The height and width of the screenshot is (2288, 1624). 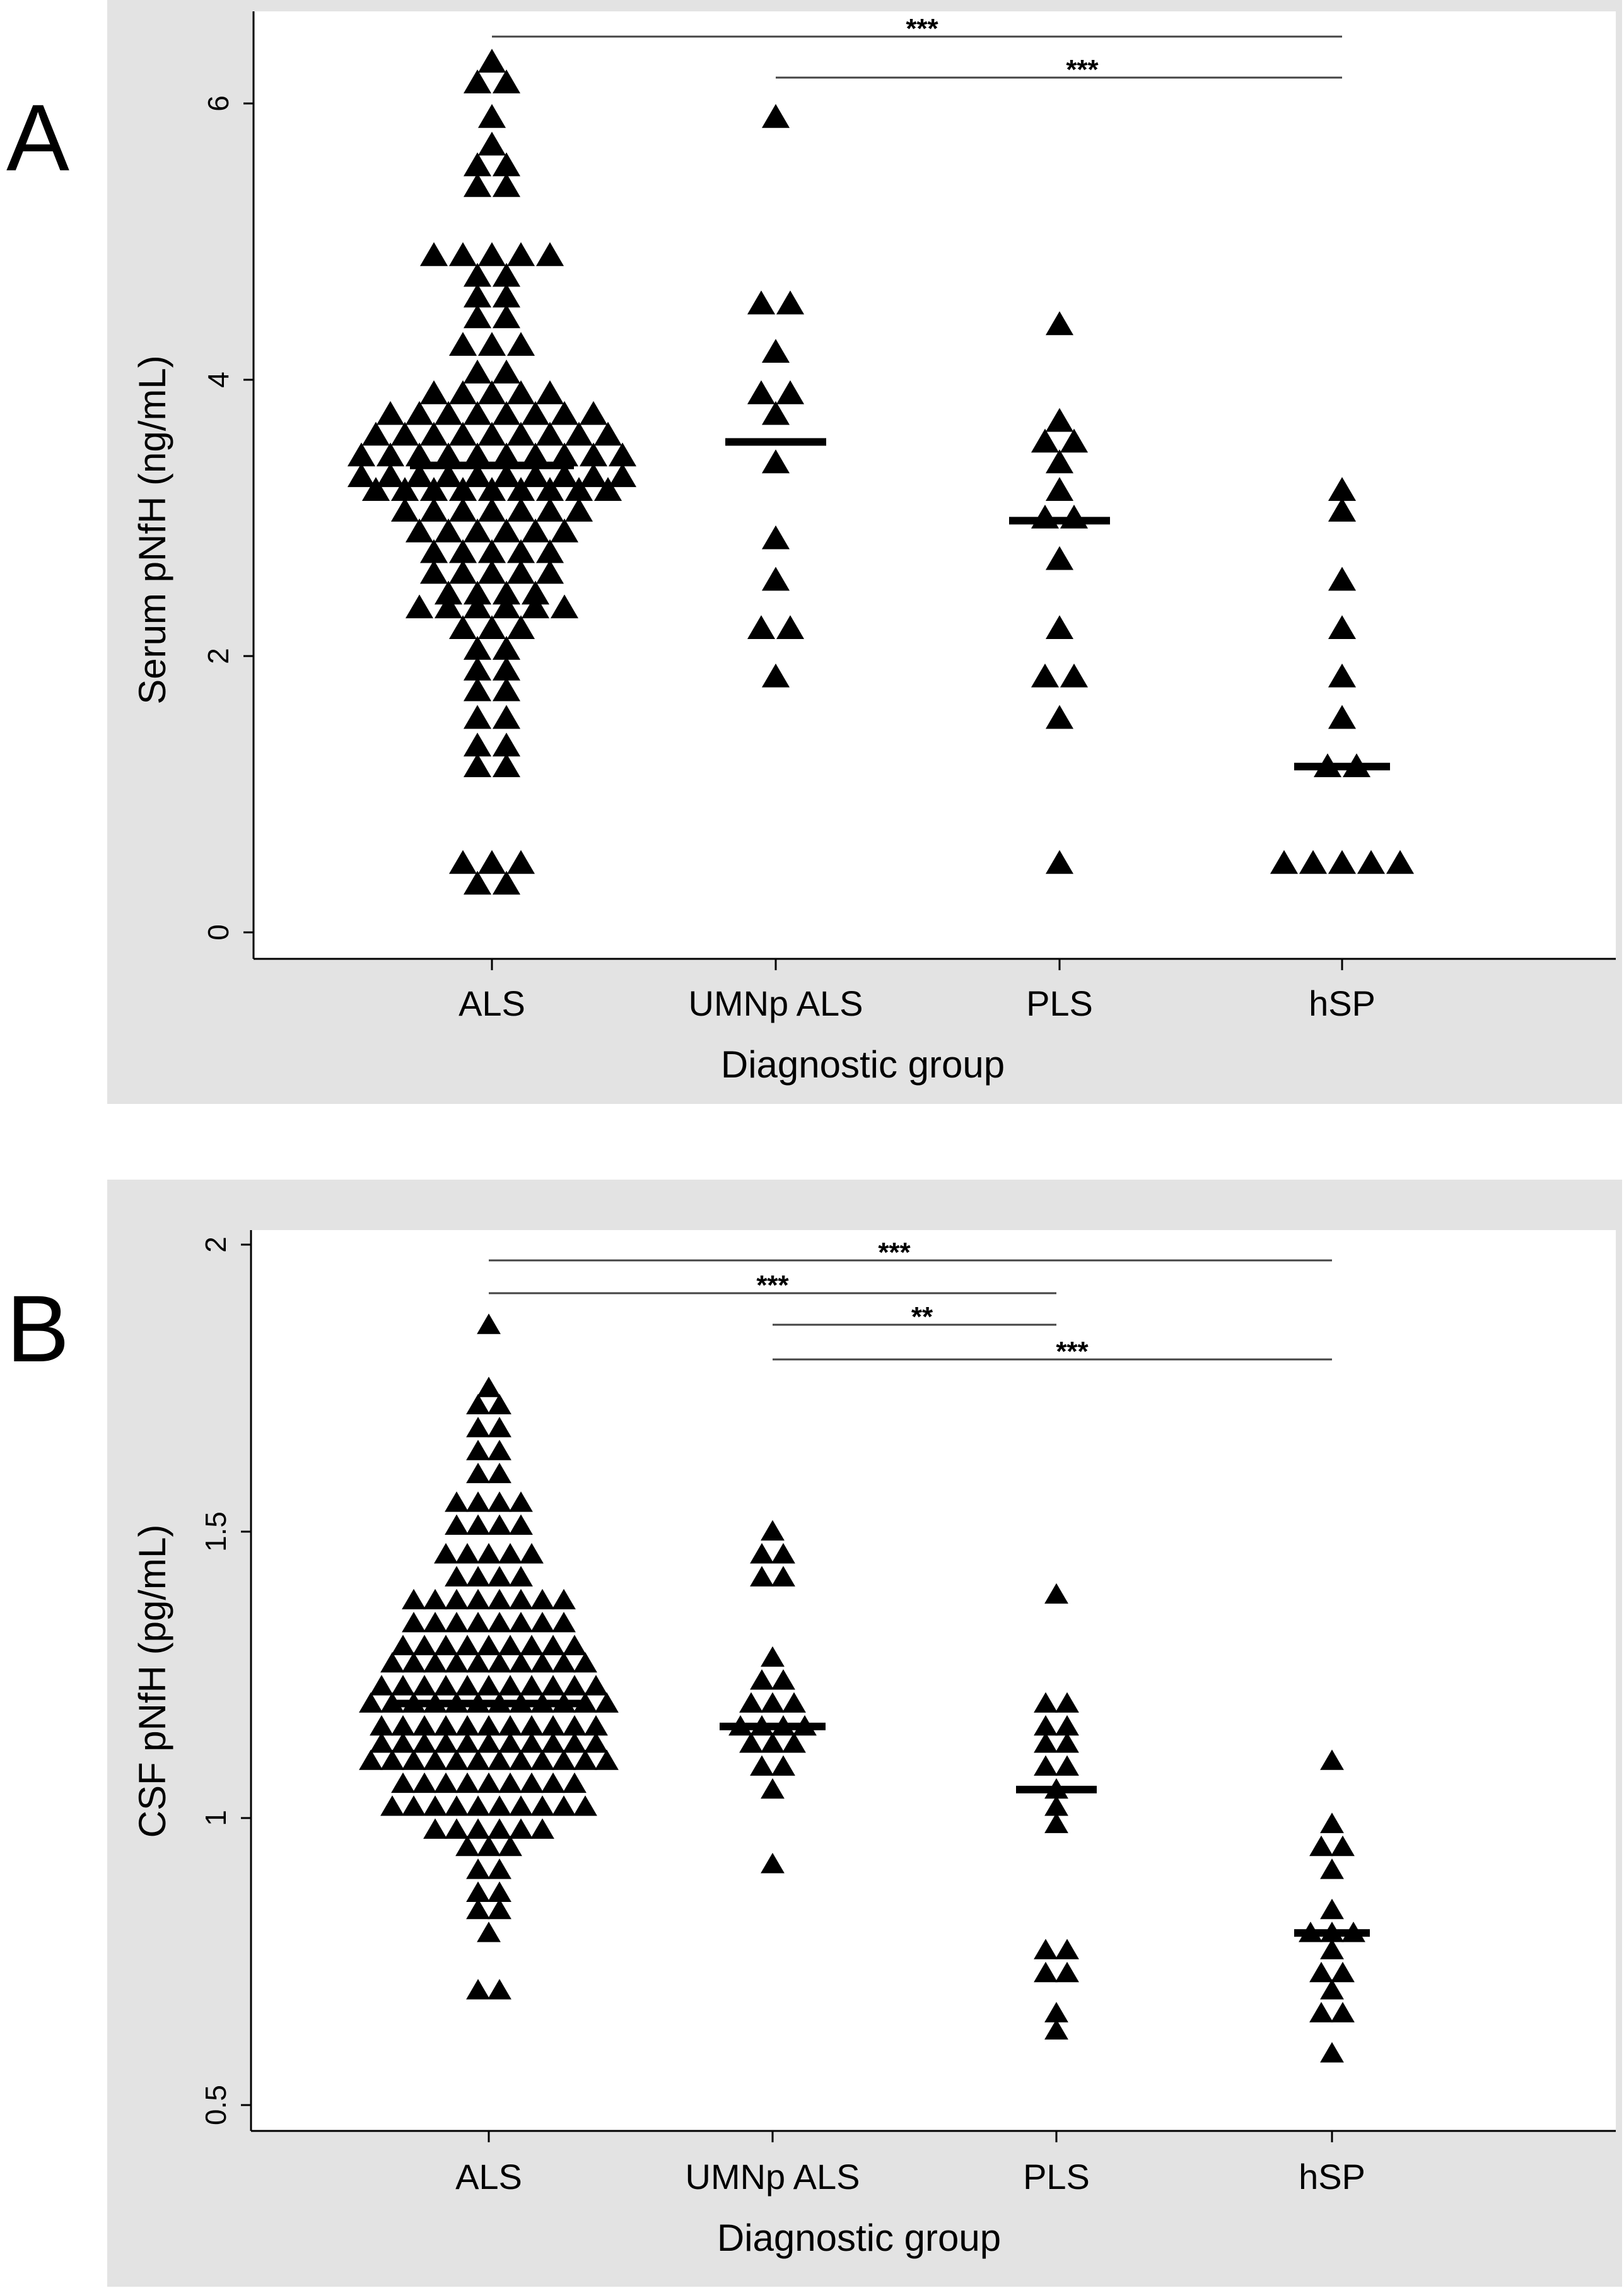 What do you see at coordinates (922, 28) in the screenshot?
I see `panel-a-comparison-label-0: ***` at bounding box center [922, 28].